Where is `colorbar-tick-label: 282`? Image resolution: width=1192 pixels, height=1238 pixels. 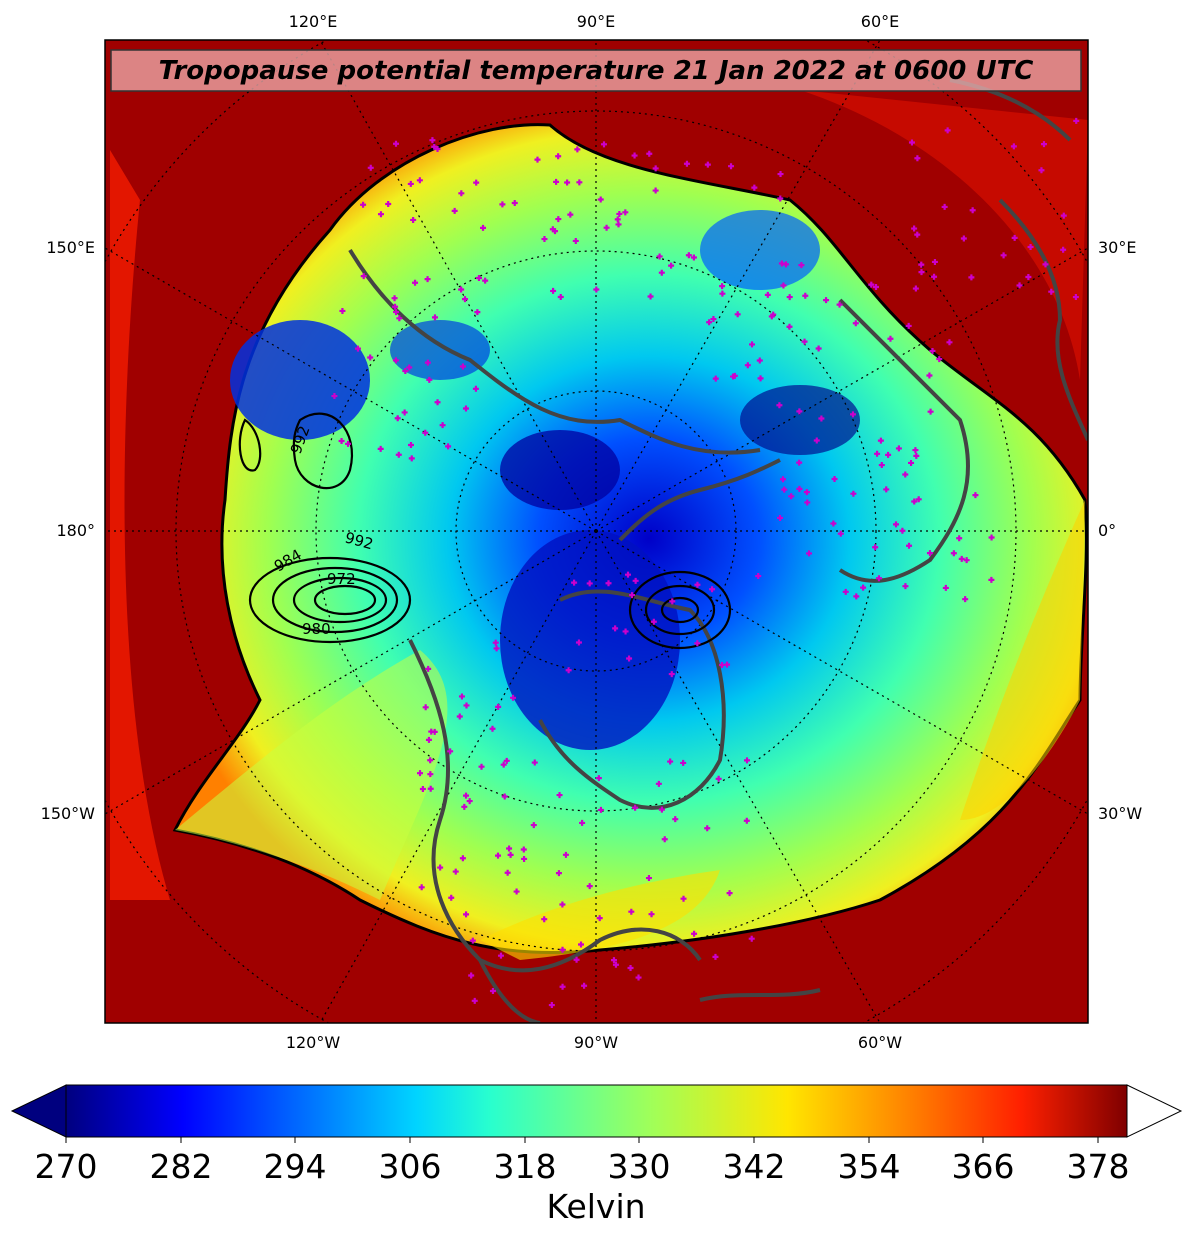
colorbar-tick-label: 282 is located at coordinates (181, 1166).